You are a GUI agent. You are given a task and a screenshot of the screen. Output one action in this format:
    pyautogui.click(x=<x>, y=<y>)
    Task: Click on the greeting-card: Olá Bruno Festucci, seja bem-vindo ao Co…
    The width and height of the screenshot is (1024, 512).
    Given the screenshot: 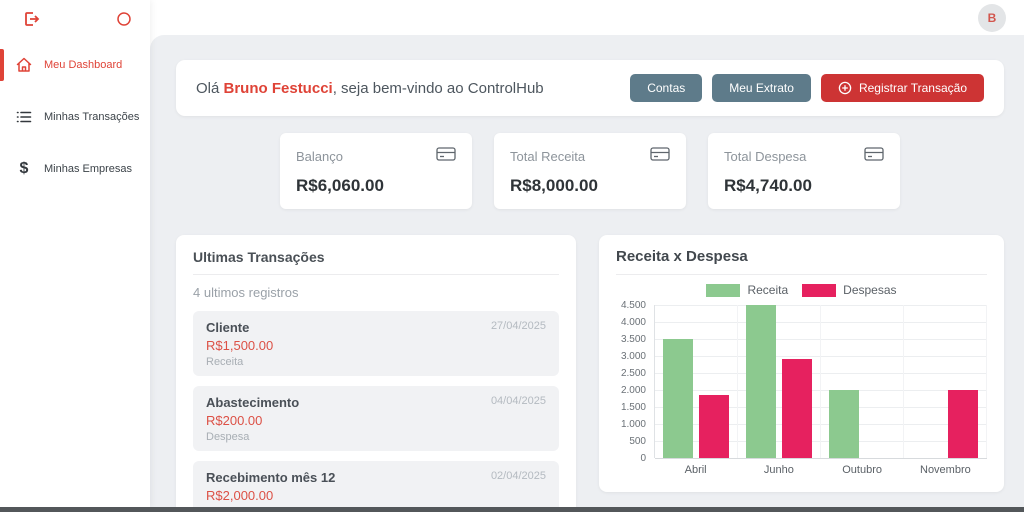 What is the action you would take?
    pyautogui.click(x=590, y=88)
    